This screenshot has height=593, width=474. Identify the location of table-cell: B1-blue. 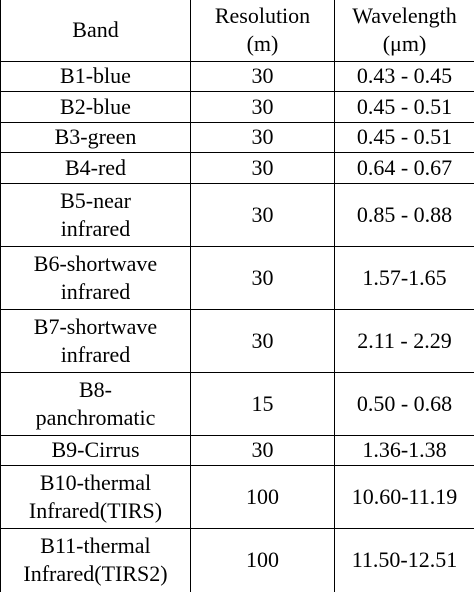
(95, 76).